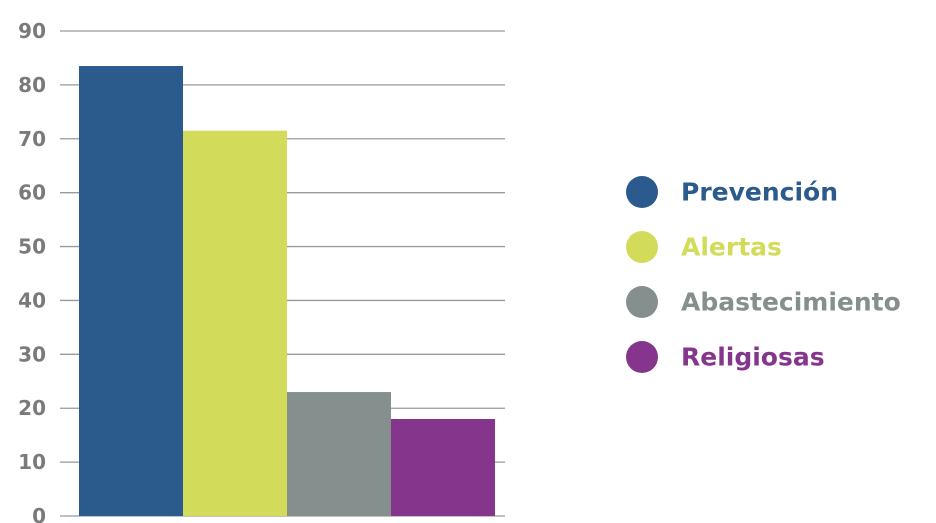 This screenshot has height=523, width=936. Describe the element at coordinates (32, 271) in the screenshot. I see `y-axis-tick-labels: 0 10 20 30 40 50 60 70 80 90` at that location.